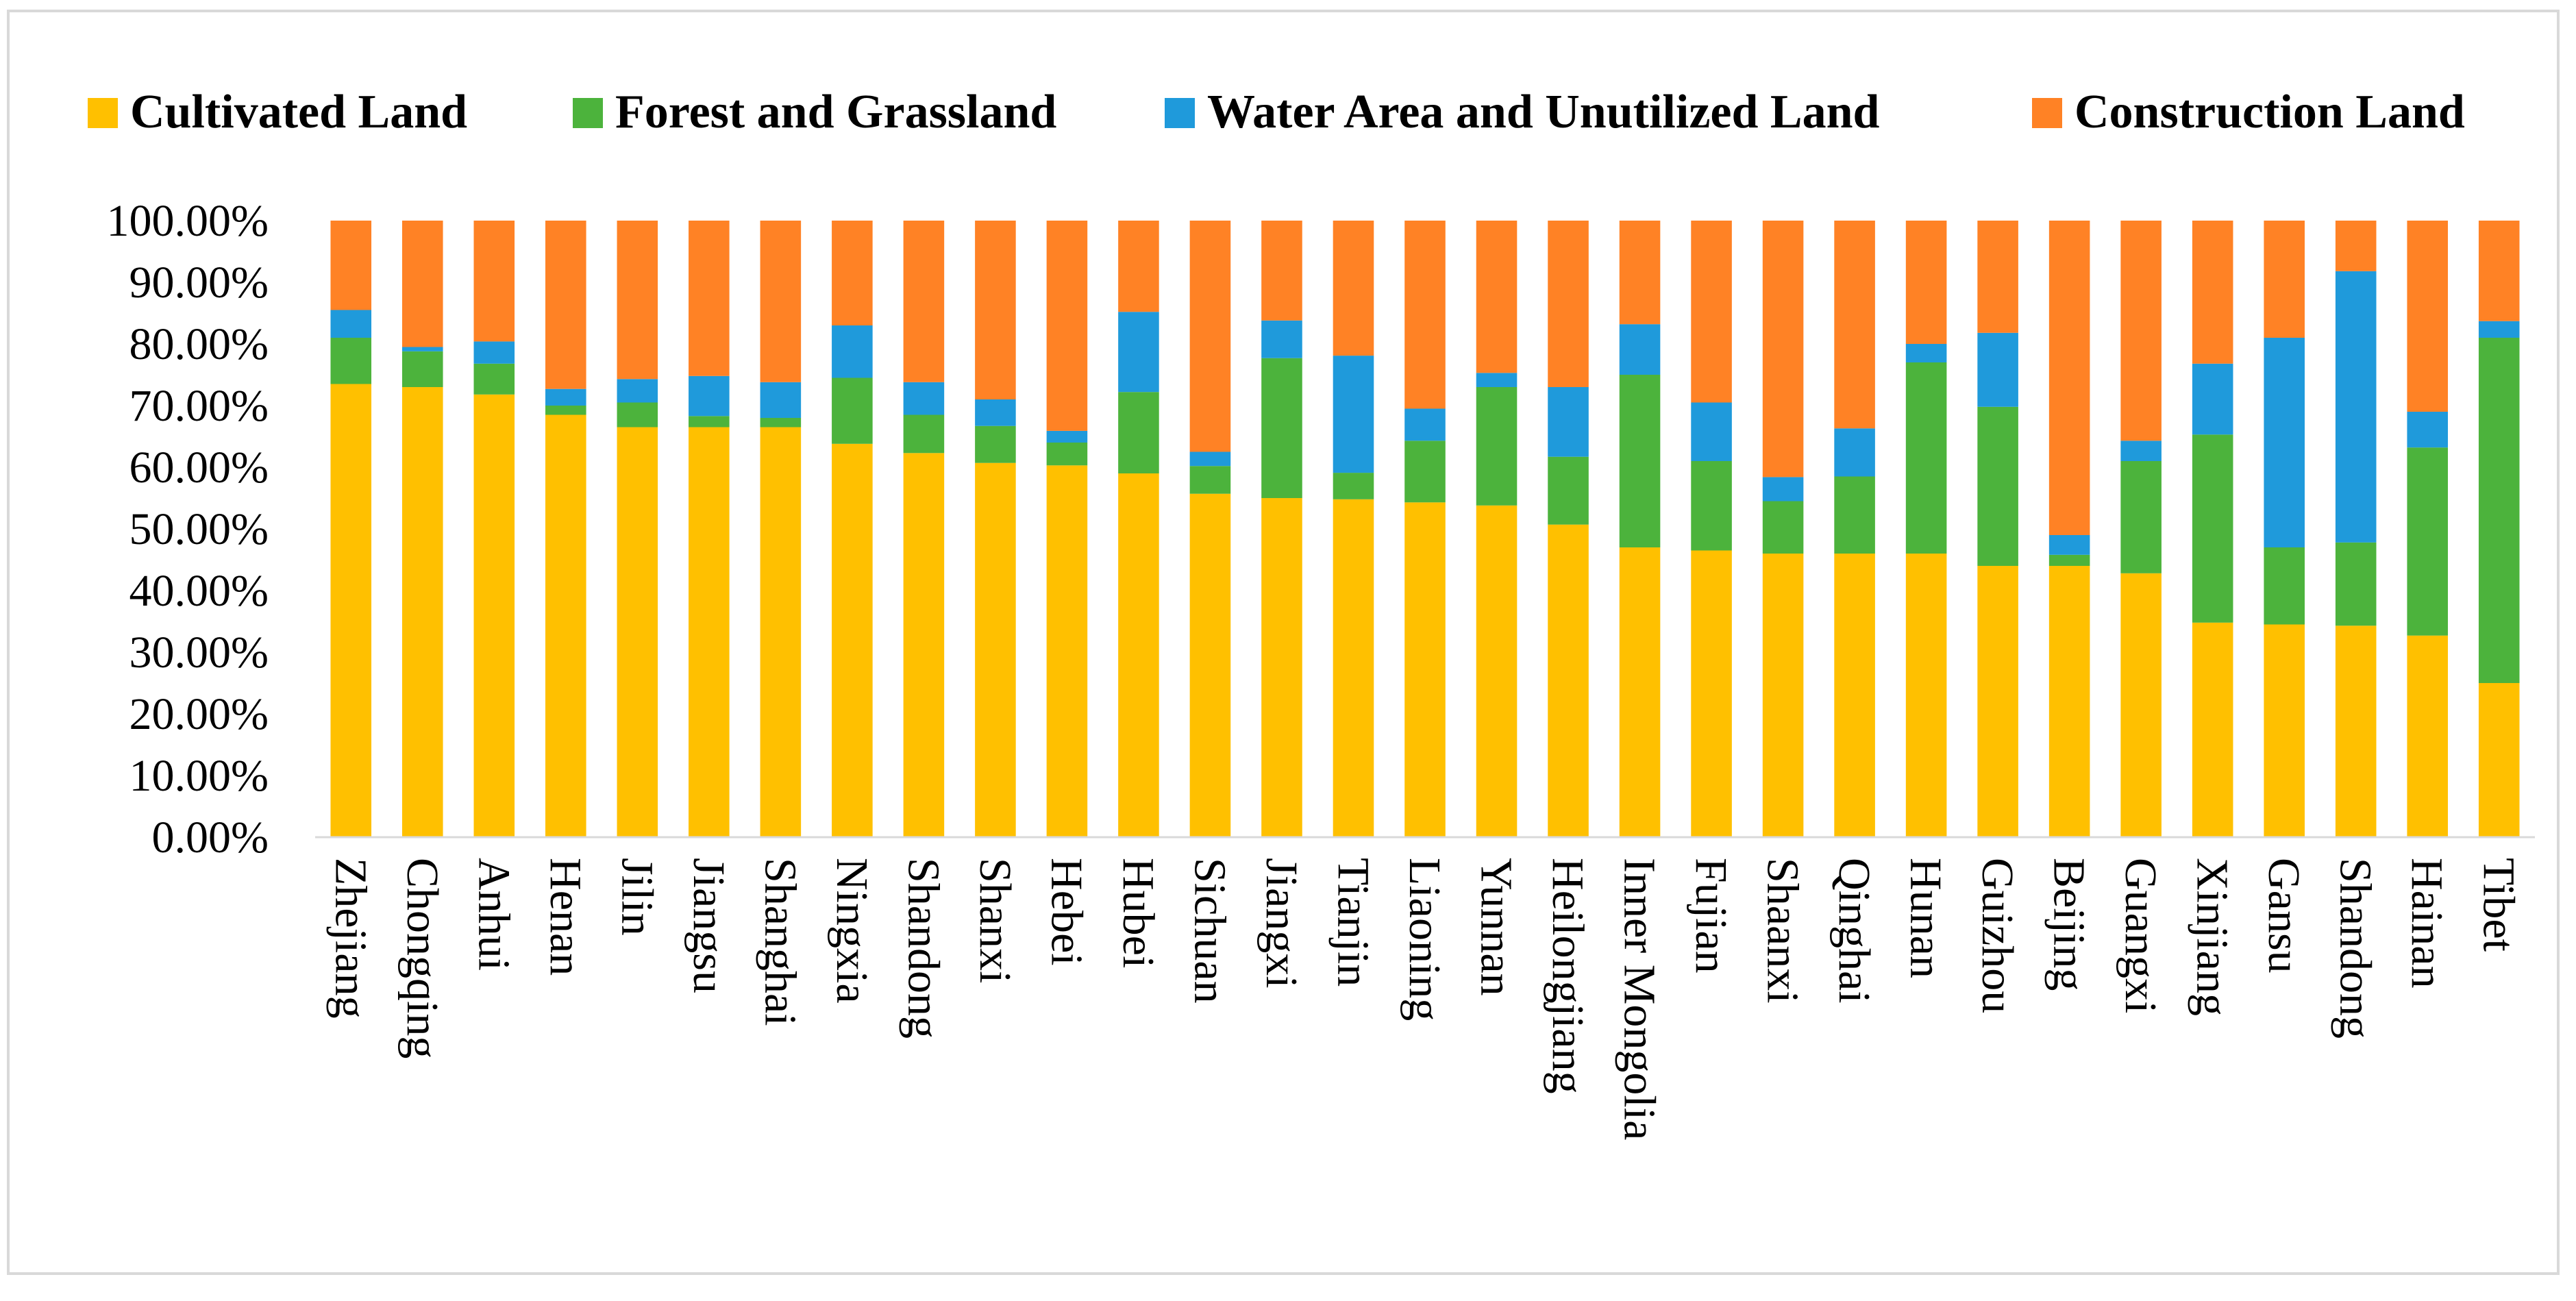 The width and height of the screenshot is (2576, 1301). Describe the element at coordinates (199, 406) in the screenshot. I see `y-tick-label: 70.00%` at that location.